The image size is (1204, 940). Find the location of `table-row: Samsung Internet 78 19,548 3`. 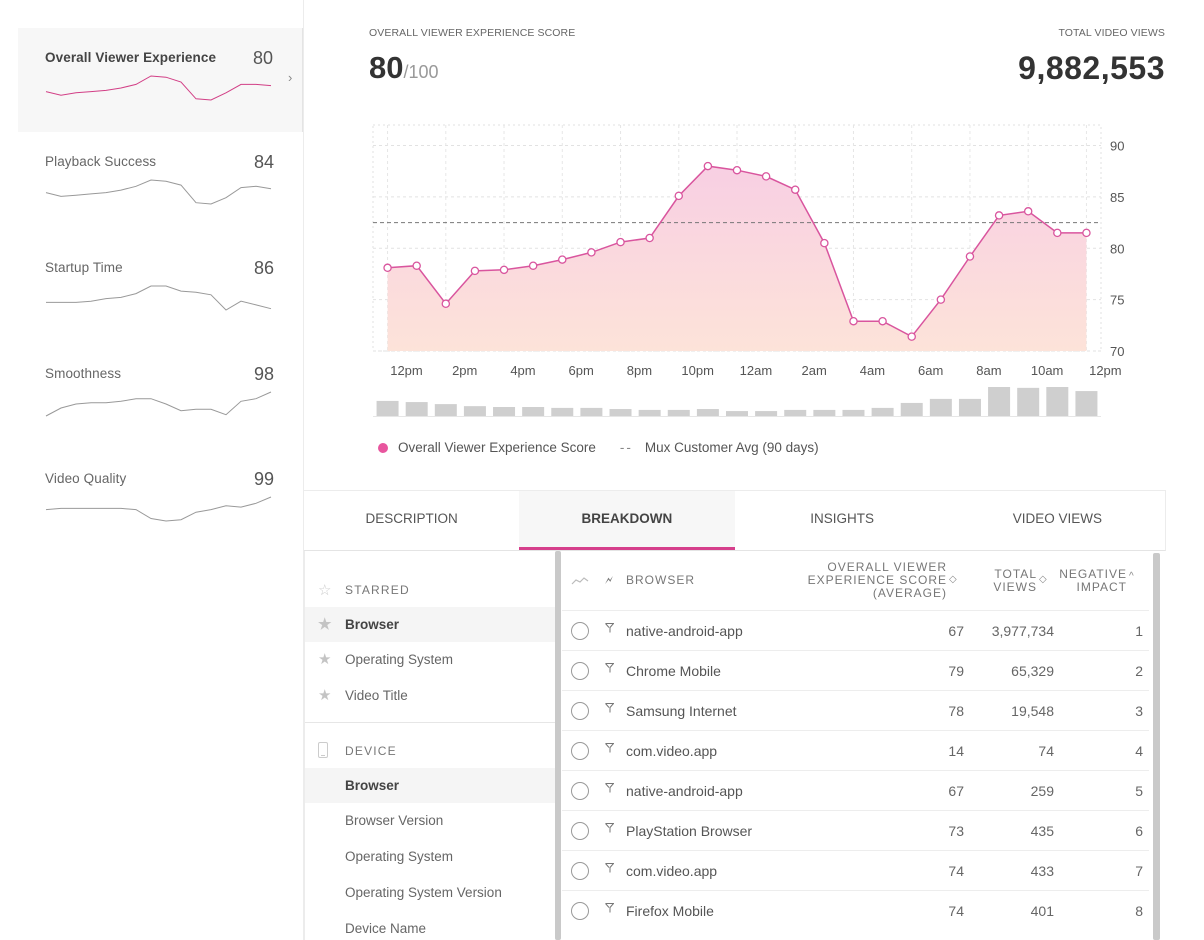

table-row: Samsung Internet 78 19,548 3 is located at coordinates (855, 710).